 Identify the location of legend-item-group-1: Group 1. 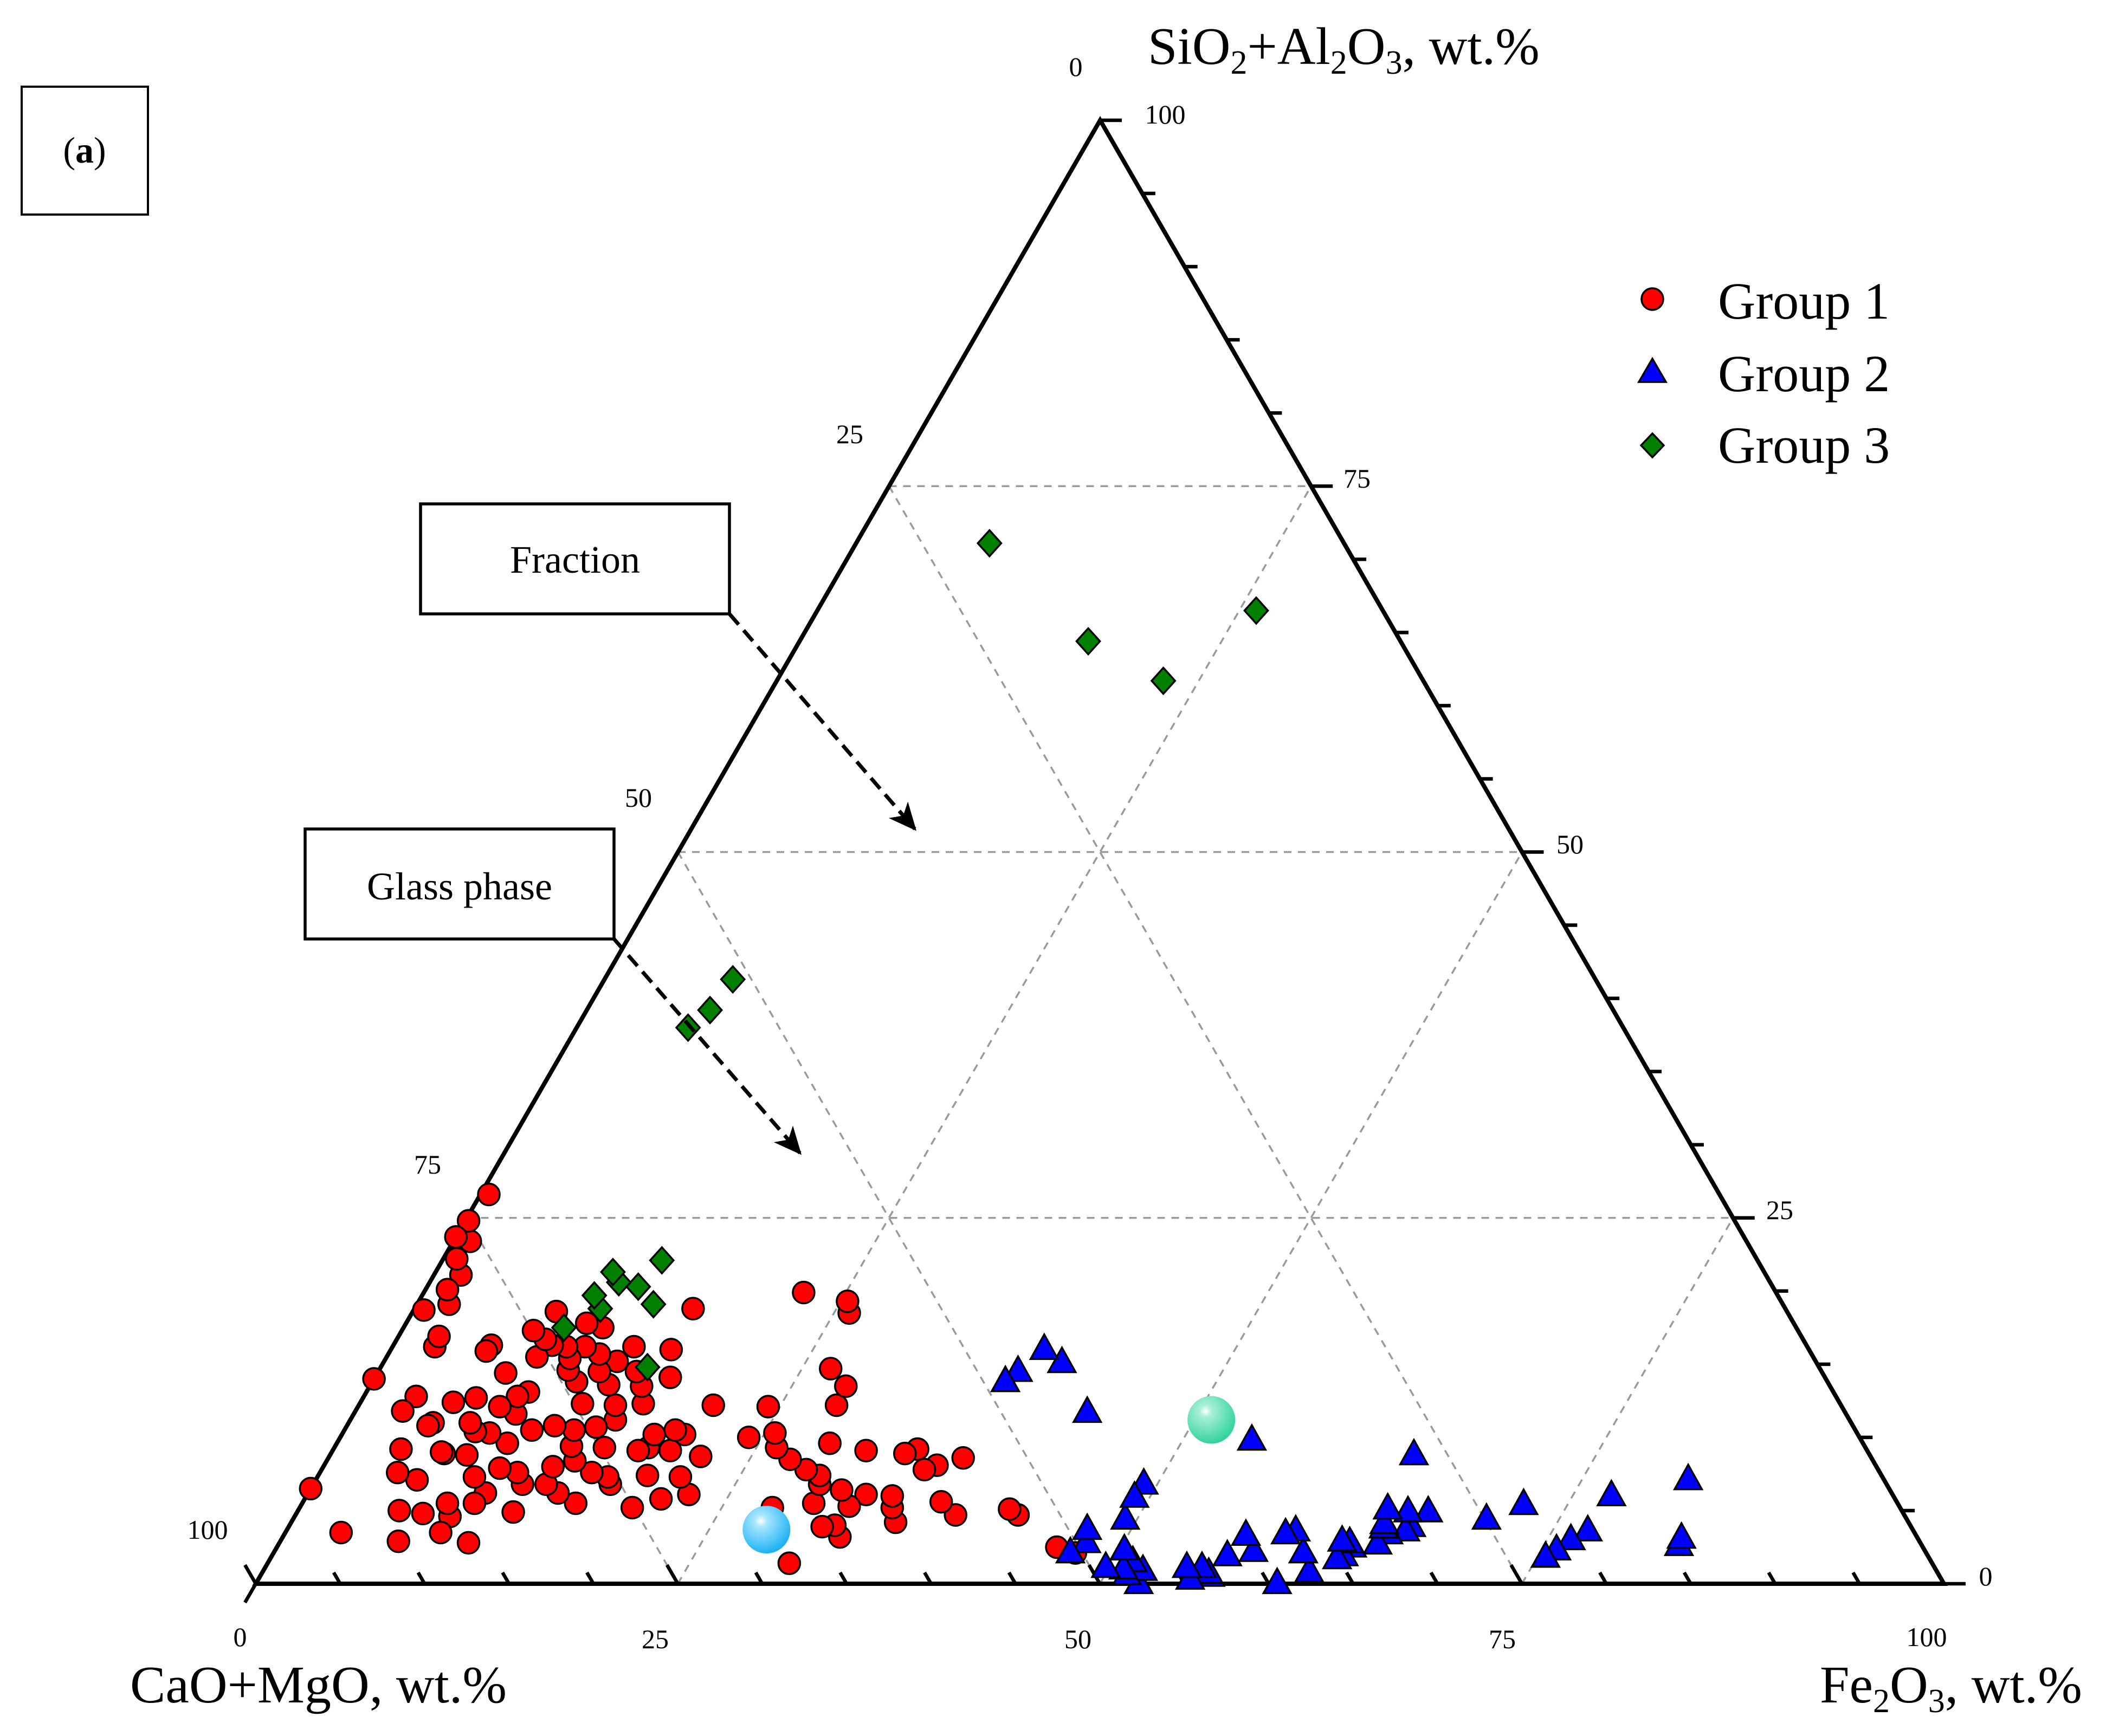
(1765, 301).